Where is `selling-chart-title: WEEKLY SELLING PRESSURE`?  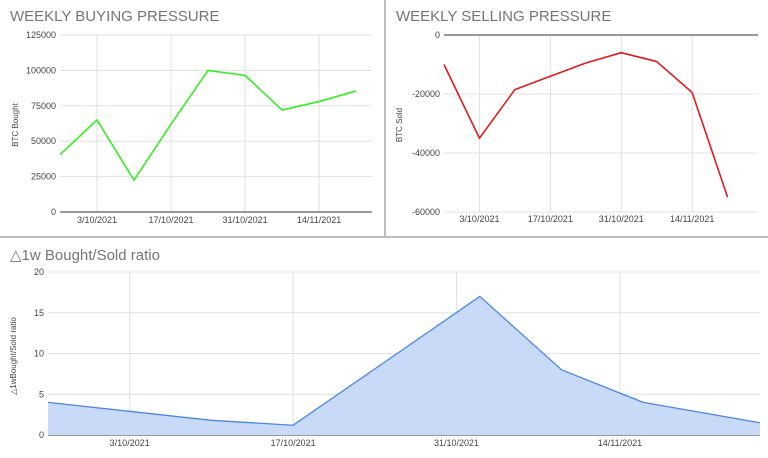
selling-chart-title: WEEKLY SELLING PRESSURE is located at coordinates (504, 16).